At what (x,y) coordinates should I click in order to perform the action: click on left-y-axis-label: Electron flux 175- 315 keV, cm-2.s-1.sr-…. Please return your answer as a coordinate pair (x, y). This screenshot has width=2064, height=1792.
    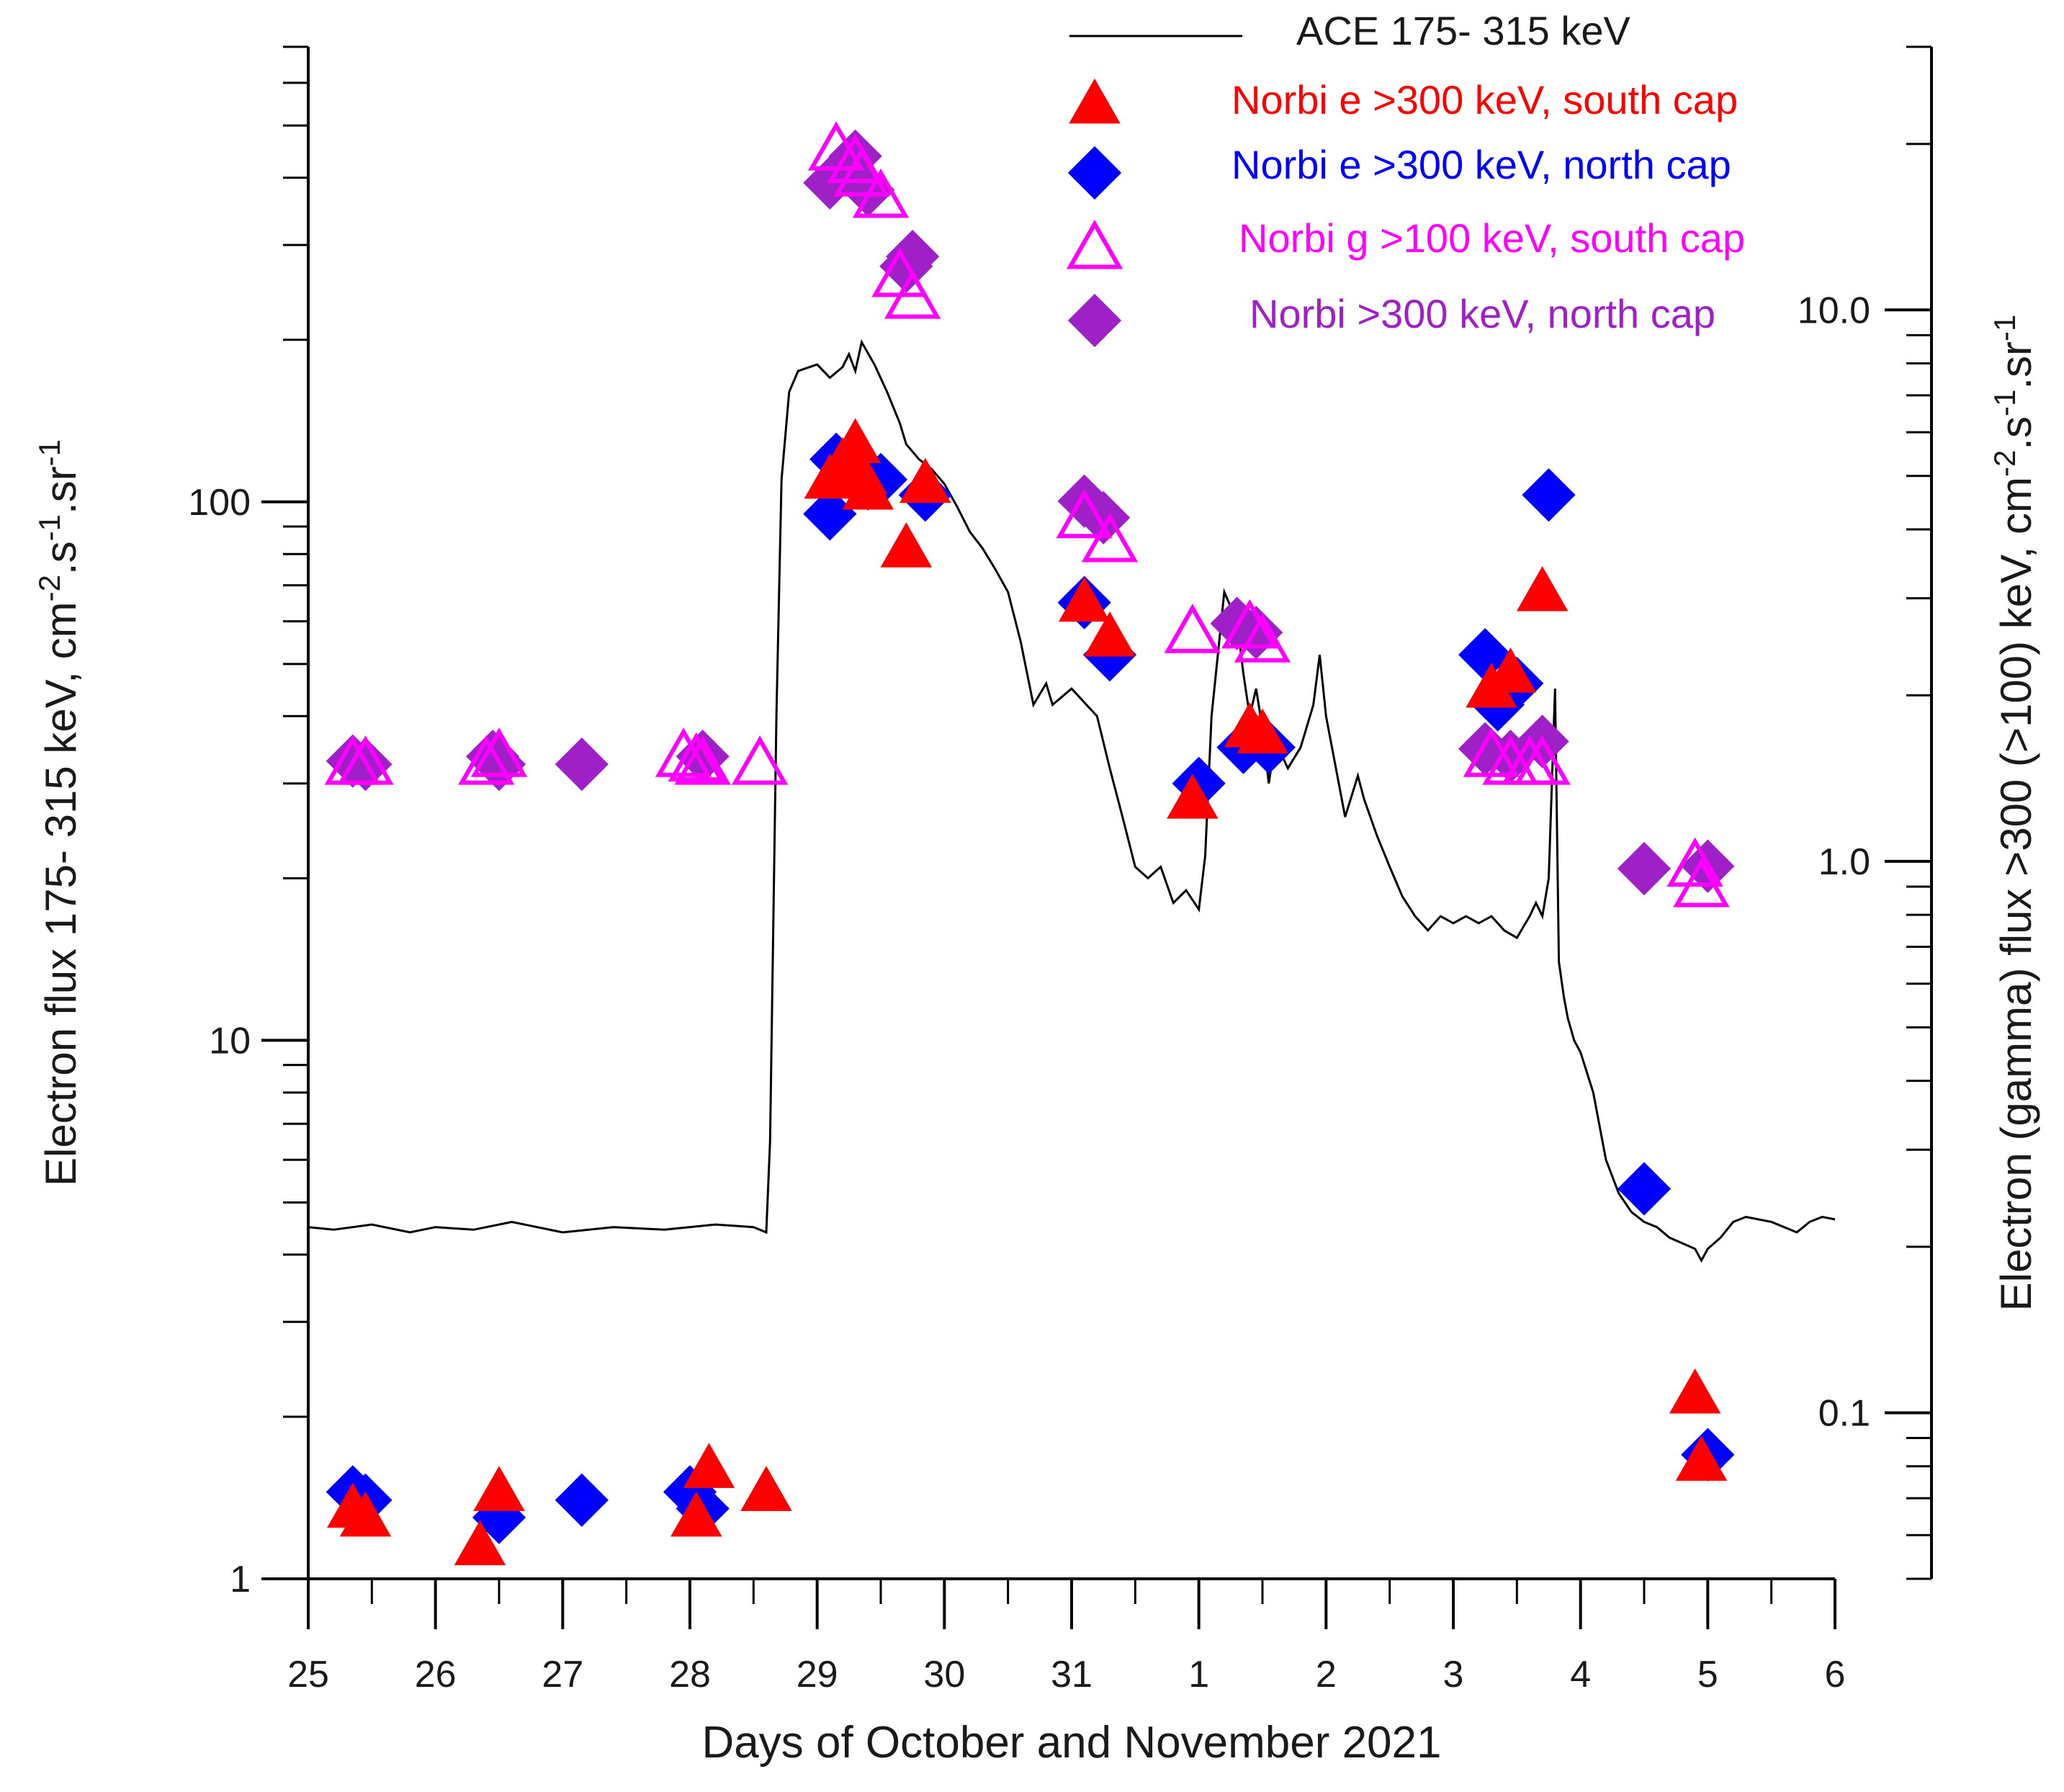
    Looking at the image, I should click on (58, 813).